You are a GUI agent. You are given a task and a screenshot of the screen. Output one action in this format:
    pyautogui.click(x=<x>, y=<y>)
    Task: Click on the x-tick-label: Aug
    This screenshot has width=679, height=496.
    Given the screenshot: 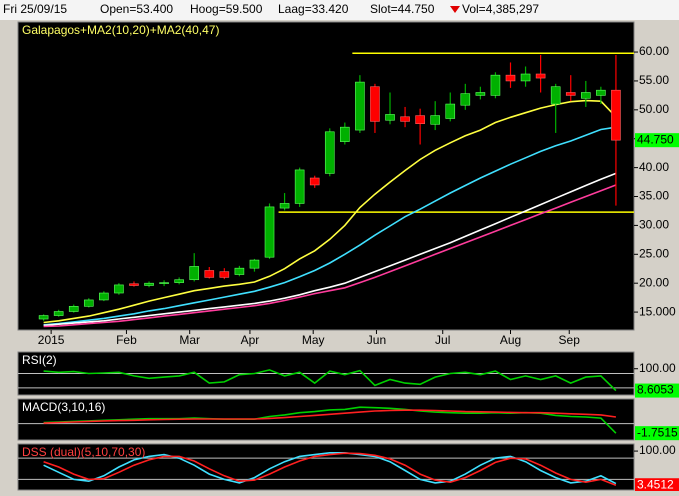 What is the action you would take?
    pyautogui.click(x=510, y=340)
    